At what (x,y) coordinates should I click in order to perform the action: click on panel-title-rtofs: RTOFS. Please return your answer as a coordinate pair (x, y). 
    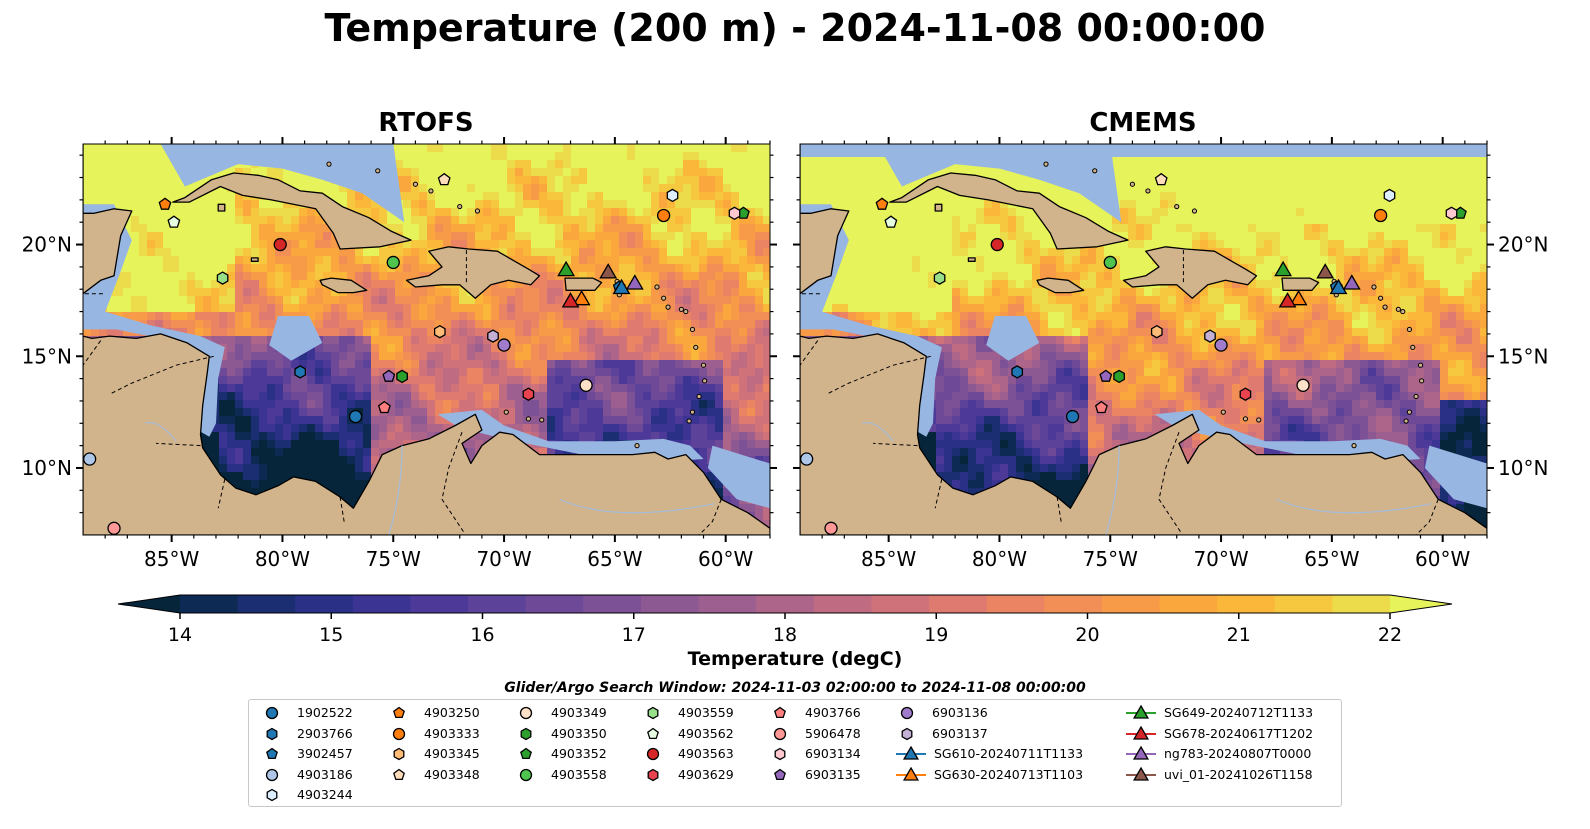
    Looking at the image, I should click on (426, 123).